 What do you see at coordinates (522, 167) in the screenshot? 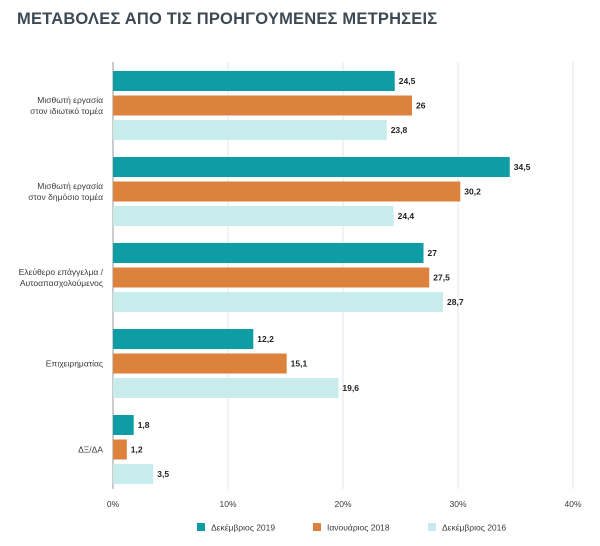
I see `data-label: 34,5` at bounding box center [522, 167].